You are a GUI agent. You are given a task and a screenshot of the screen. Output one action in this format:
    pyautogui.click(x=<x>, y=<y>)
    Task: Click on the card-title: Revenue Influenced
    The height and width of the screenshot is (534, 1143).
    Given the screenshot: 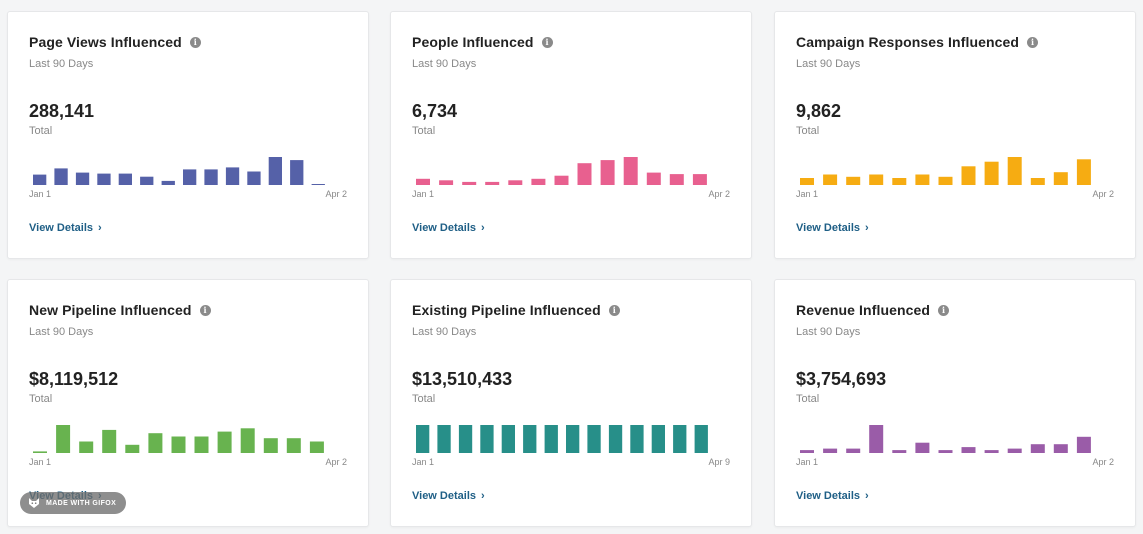 What is the action you would take?
    pyautogui.click(x=863, y=310)
    